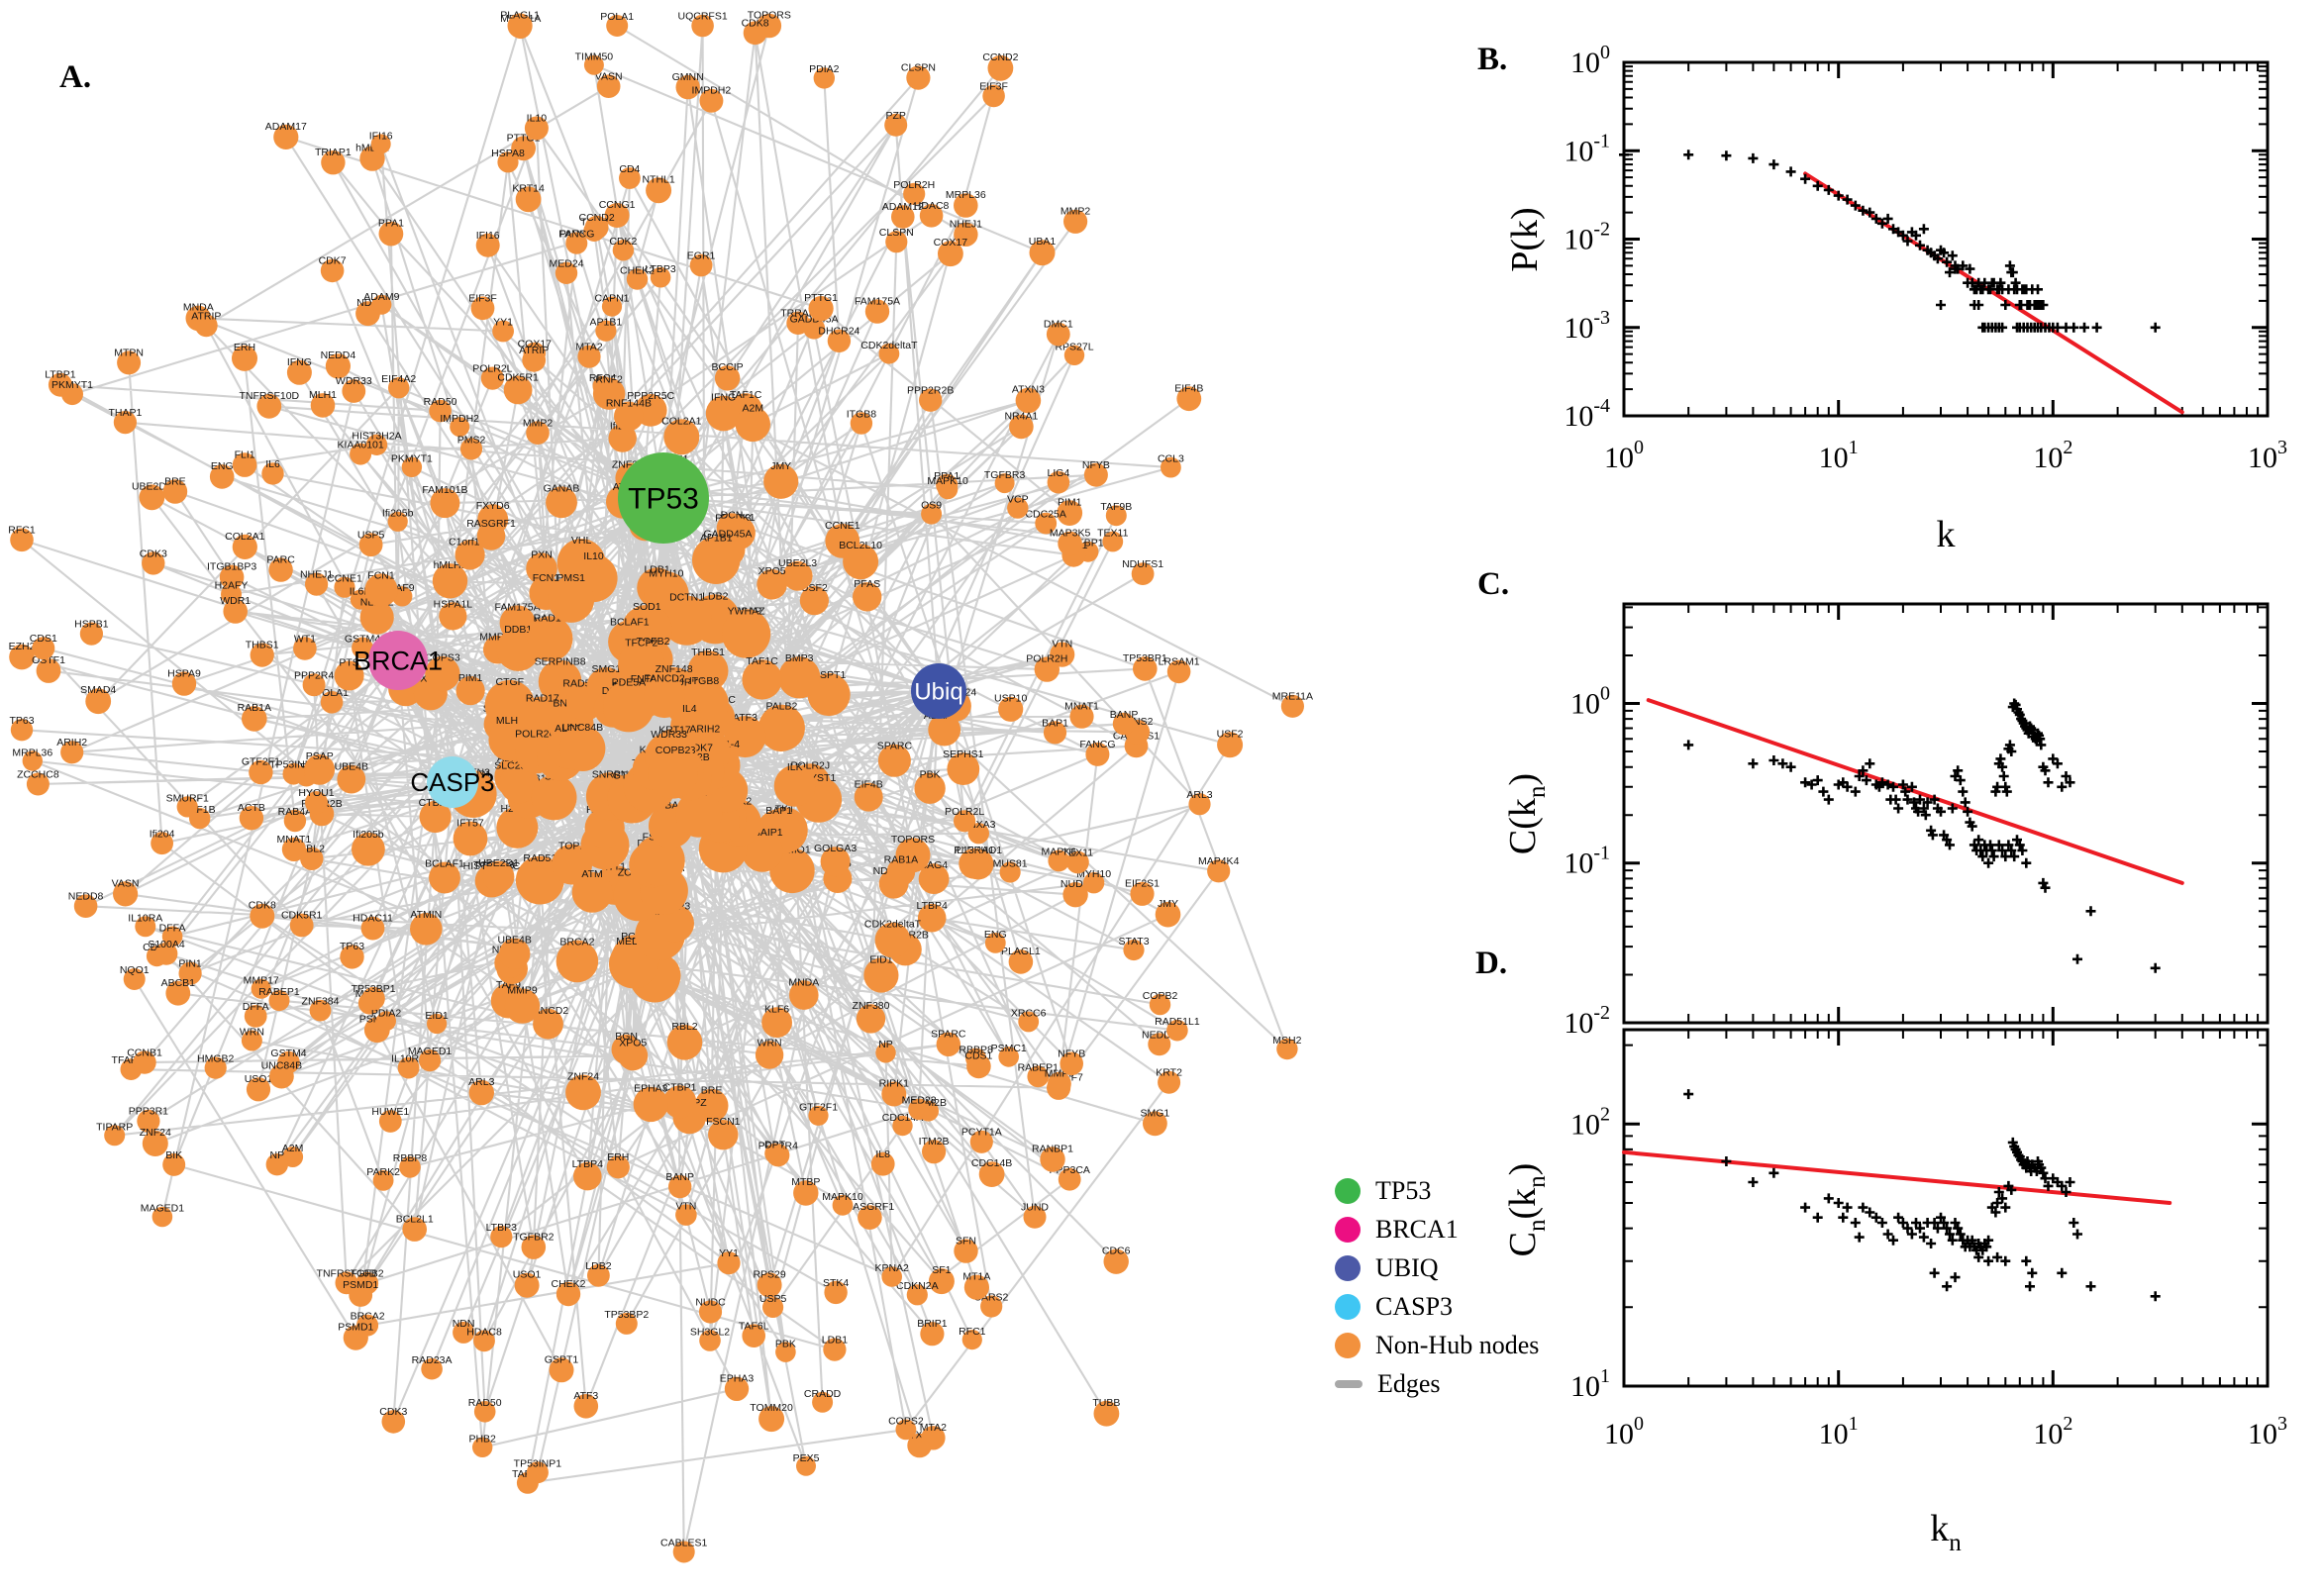 Image resolution: width=2323 pixels, height=1596 pixels. Describe the element at coordinates (627, 1037) in the screenshot. I see `node-label: BGN` at that location.